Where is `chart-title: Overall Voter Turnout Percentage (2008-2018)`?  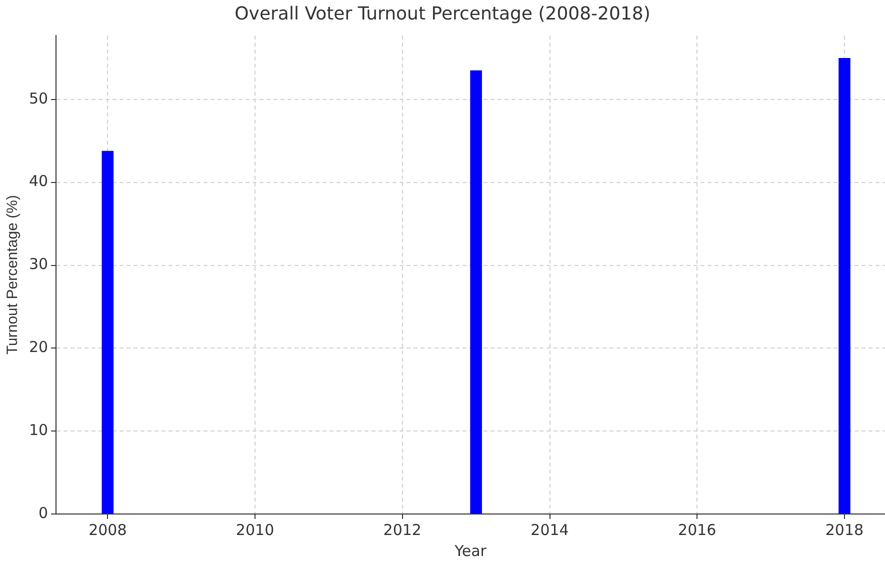
chart-title: Overall Voter Turnout Percentage (2008-2018) is located at coordinates (442, 13).